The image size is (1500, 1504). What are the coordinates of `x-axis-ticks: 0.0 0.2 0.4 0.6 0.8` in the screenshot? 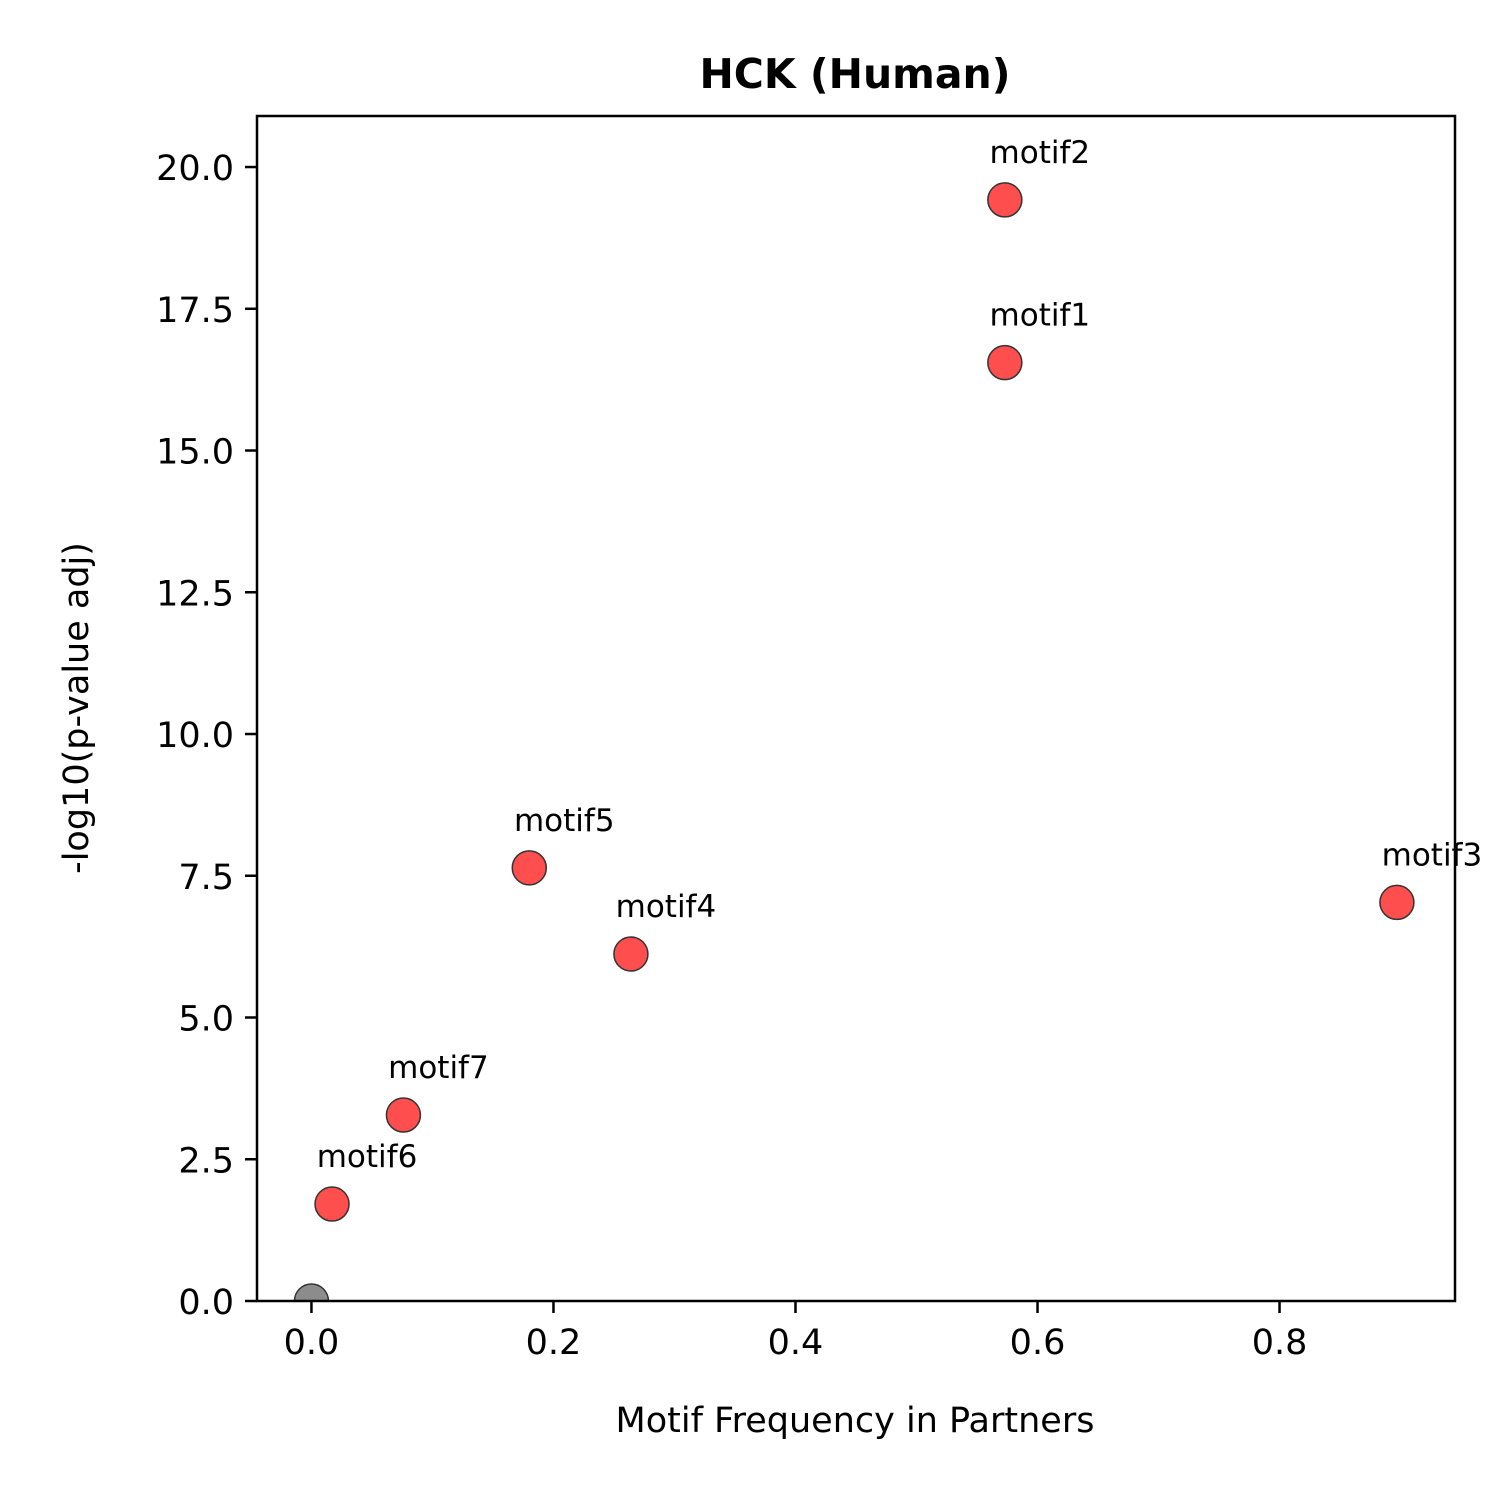 It's located at (796, 1332).